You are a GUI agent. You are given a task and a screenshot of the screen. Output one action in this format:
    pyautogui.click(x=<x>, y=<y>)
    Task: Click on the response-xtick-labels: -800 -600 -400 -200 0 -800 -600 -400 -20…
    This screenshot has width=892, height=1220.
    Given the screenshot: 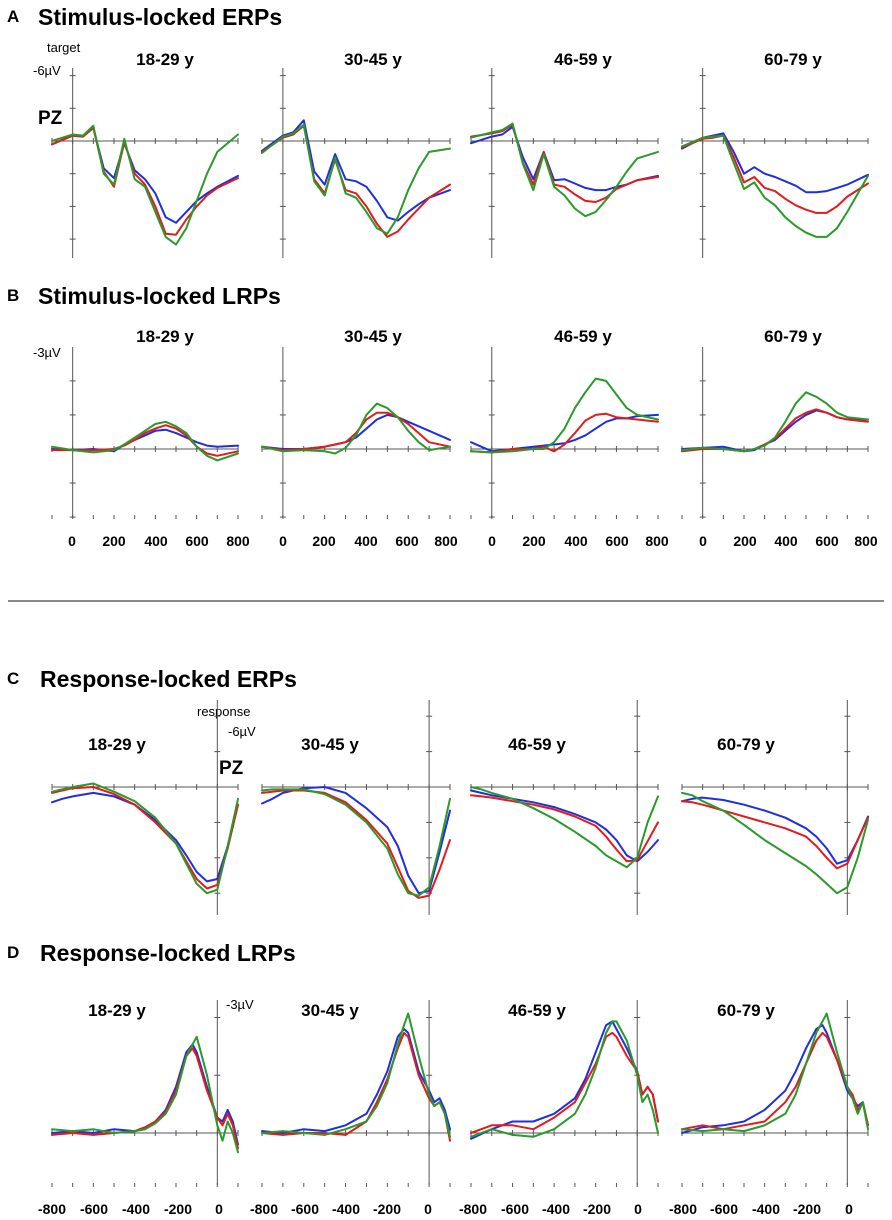 What is the action you would take?
    pyautogui.click(x=445, y=1209)
    